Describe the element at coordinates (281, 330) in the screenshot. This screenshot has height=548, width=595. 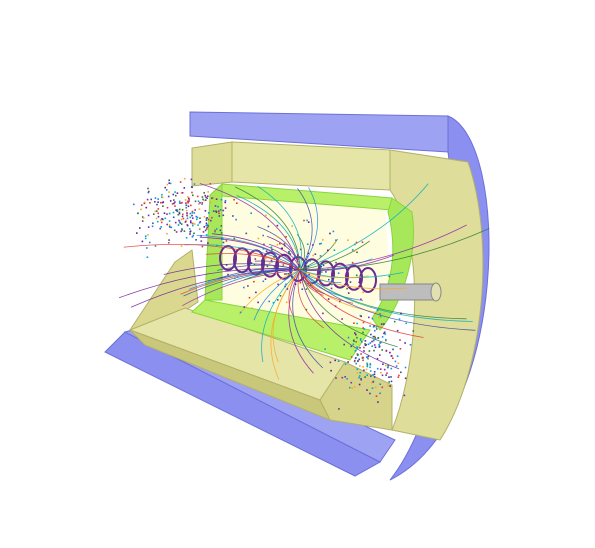
I see `tracker-frame-bottom` at that location.